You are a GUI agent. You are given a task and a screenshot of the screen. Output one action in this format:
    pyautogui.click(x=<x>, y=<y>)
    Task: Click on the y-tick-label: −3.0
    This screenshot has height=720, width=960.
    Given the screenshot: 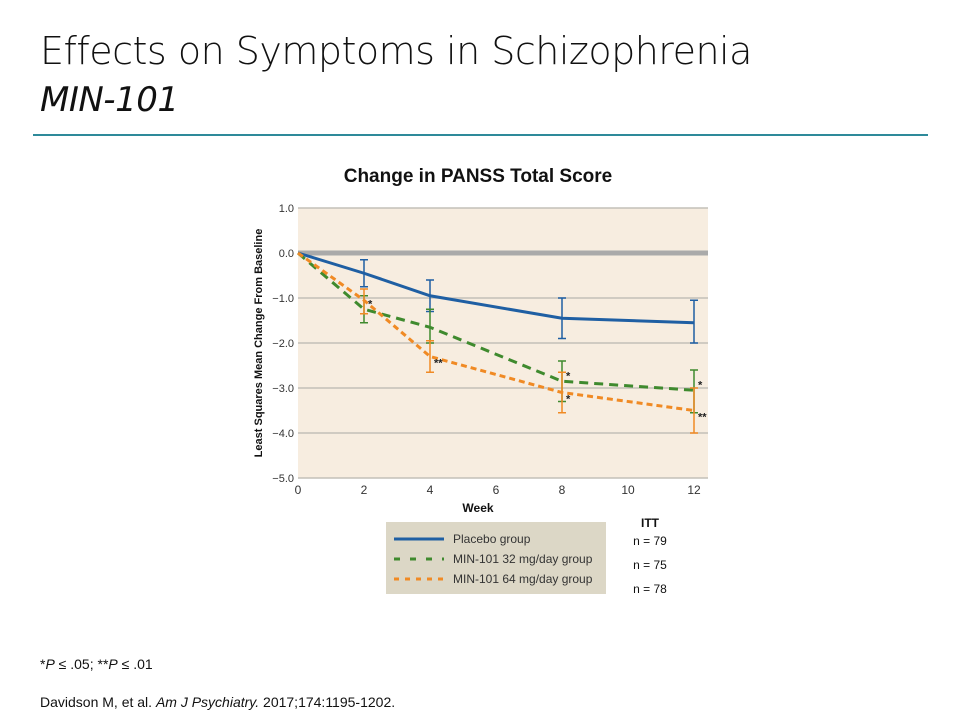 What is the action you would take?
    pyautogui.click(x=283, y=389)
    